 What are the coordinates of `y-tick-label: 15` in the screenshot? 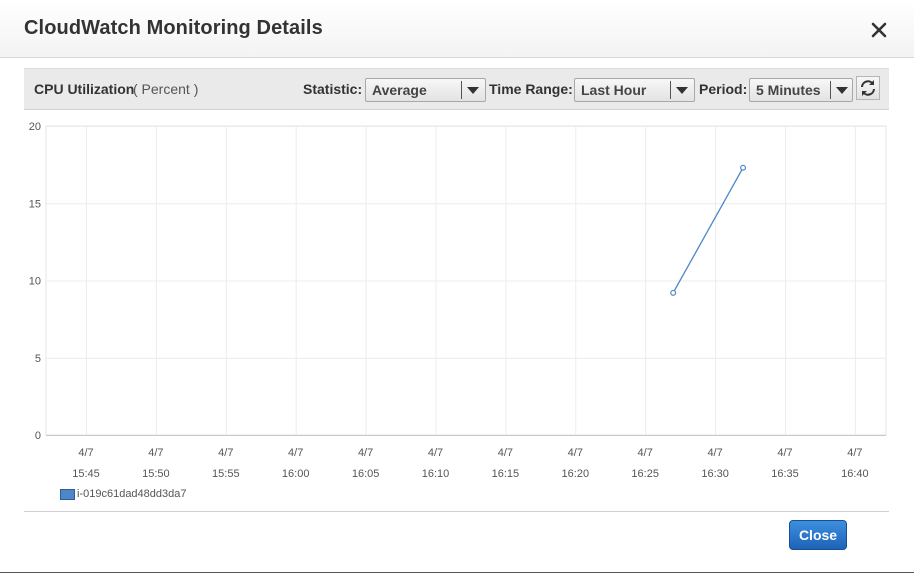 It's located at (35, 204).